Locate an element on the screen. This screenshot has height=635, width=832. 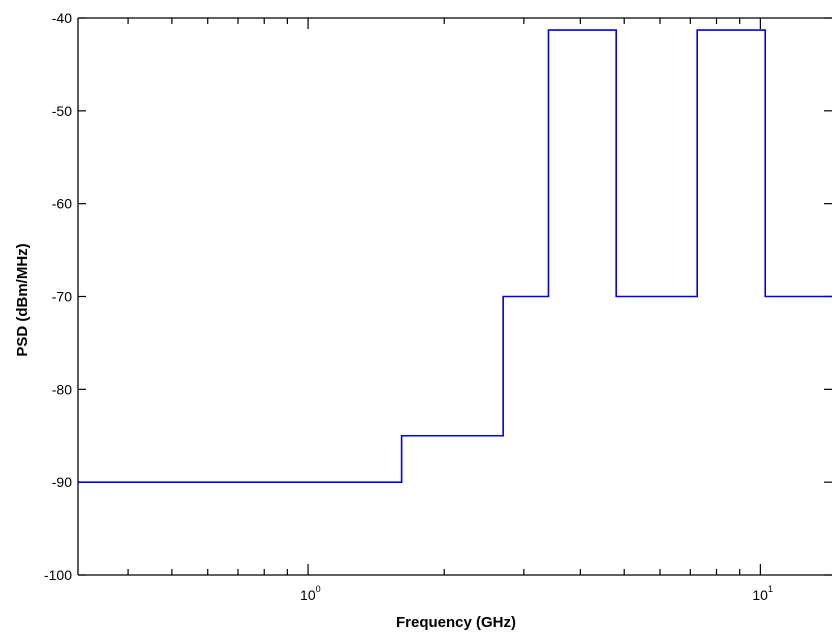
y-tick-label: -80 is located at coordinates (62, 389).